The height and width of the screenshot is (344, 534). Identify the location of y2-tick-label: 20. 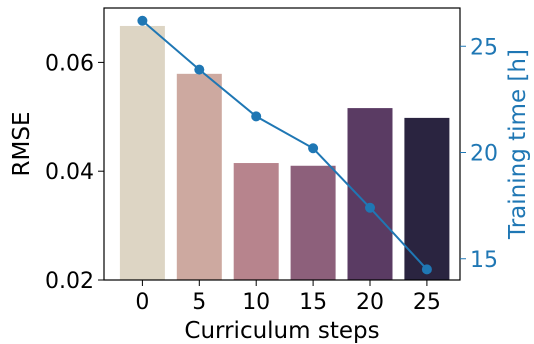
(484, 154).